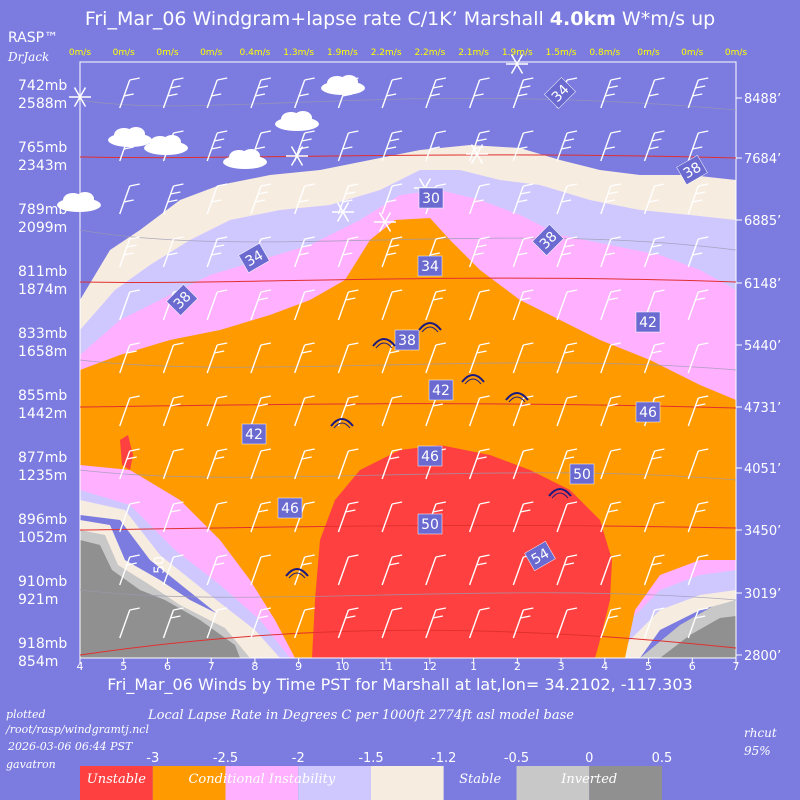 Image resolution: width=800 pixels, height=800 pixels. Describe the element at coordinates (589, 758) in the screenshot. I see `legend-tick-label: 0` at that location.